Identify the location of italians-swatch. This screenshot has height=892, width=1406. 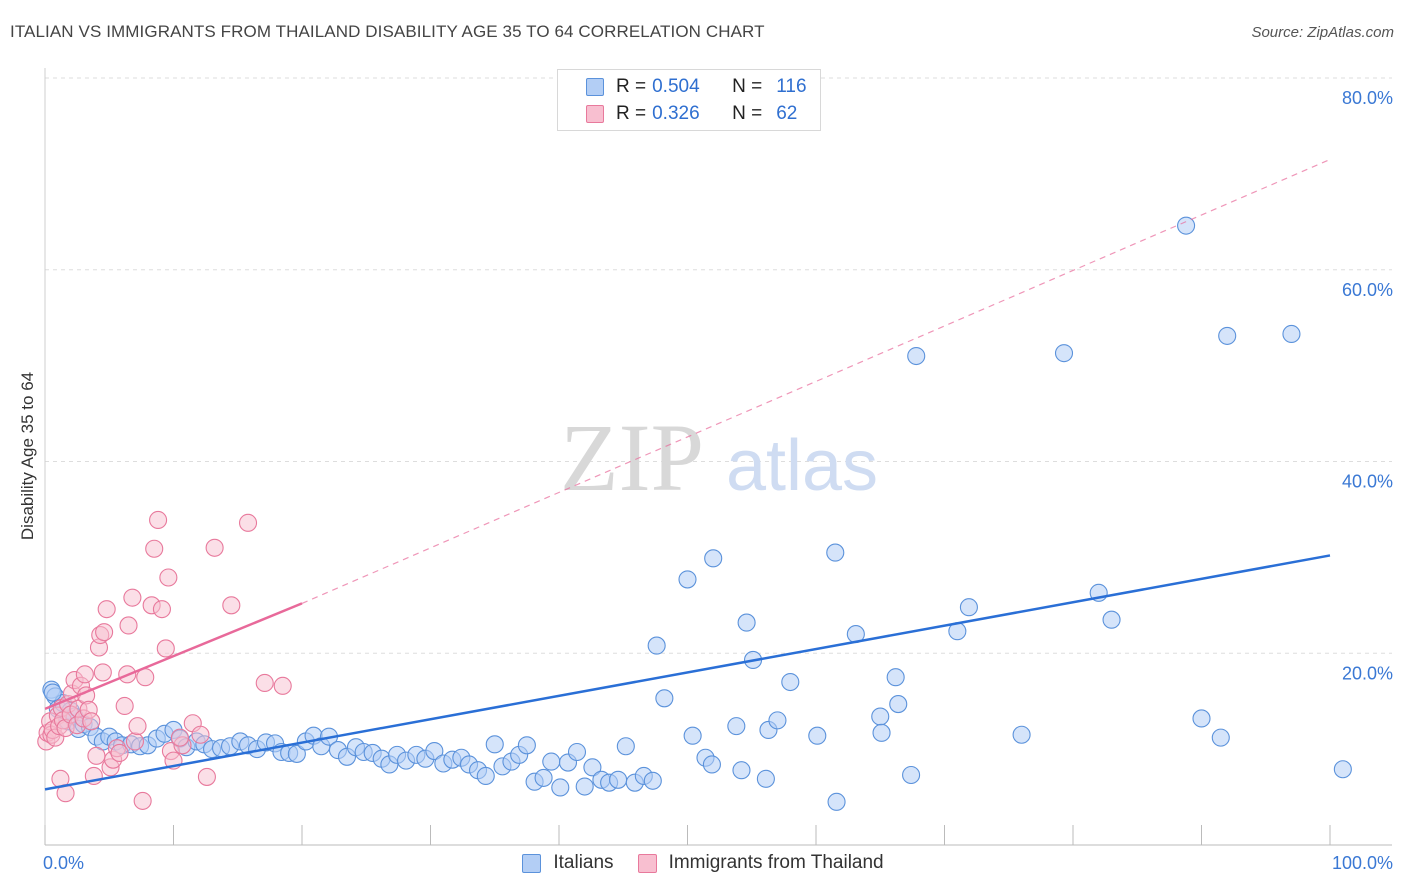
(595, 87).